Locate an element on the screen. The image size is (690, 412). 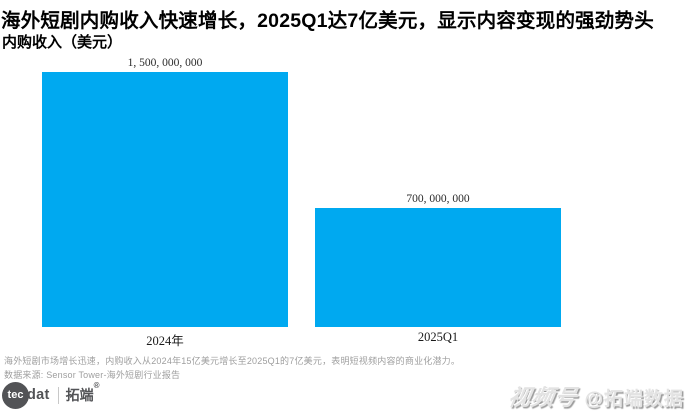
x-tick-2024: 2024年 is located at coordinates (165, 341).